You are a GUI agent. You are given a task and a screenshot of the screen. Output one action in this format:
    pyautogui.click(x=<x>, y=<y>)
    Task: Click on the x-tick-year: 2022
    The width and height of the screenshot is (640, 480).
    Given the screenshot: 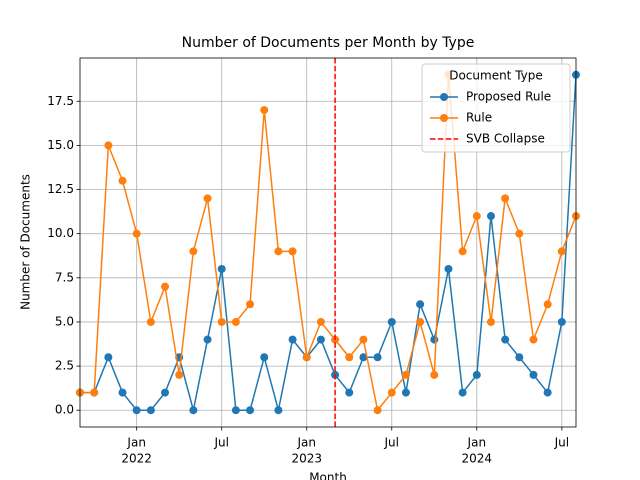 What is the action you would take?
    pyautogui.click(x=136, y=459)
    